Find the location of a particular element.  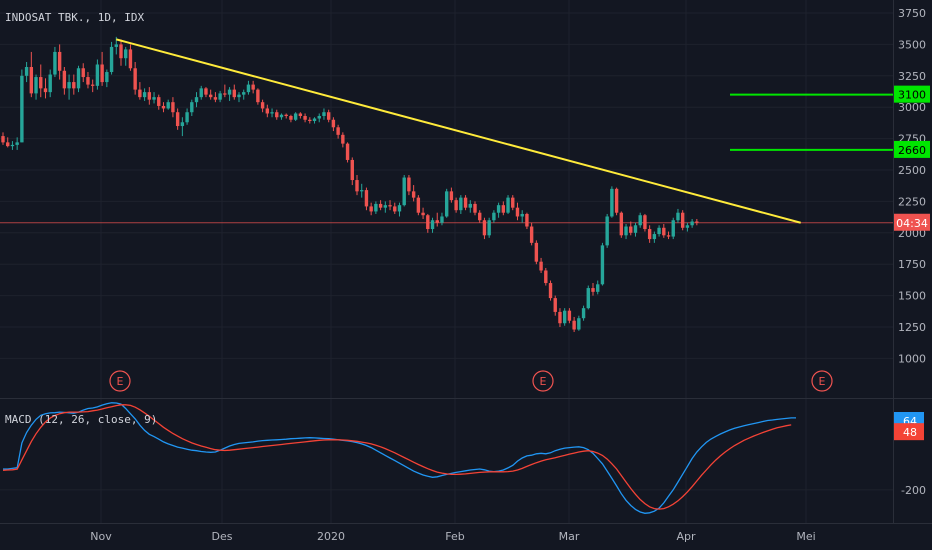

price-tick-label: 3500 is located at coordinates (912, 44).